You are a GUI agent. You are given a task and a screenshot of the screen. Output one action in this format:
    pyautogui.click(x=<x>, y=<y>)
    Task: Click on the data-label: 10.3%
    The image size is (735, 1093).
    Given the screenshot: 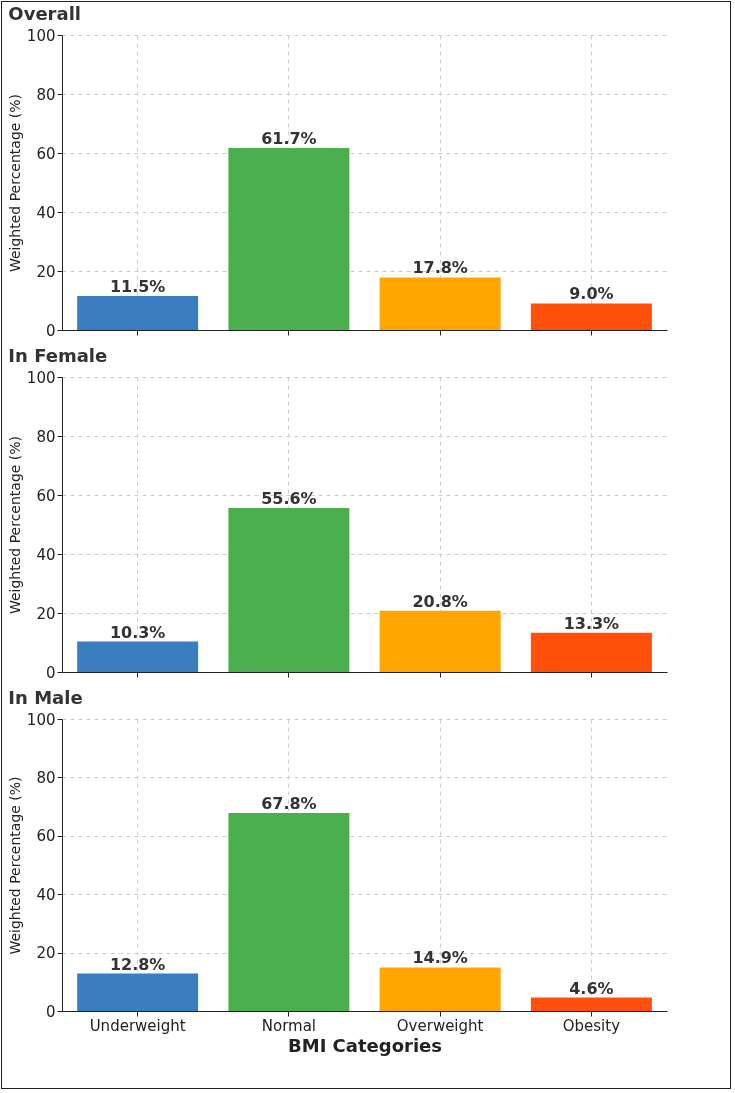 What is the action you would take?
    pyautogui.click(x=137, y=632)
    